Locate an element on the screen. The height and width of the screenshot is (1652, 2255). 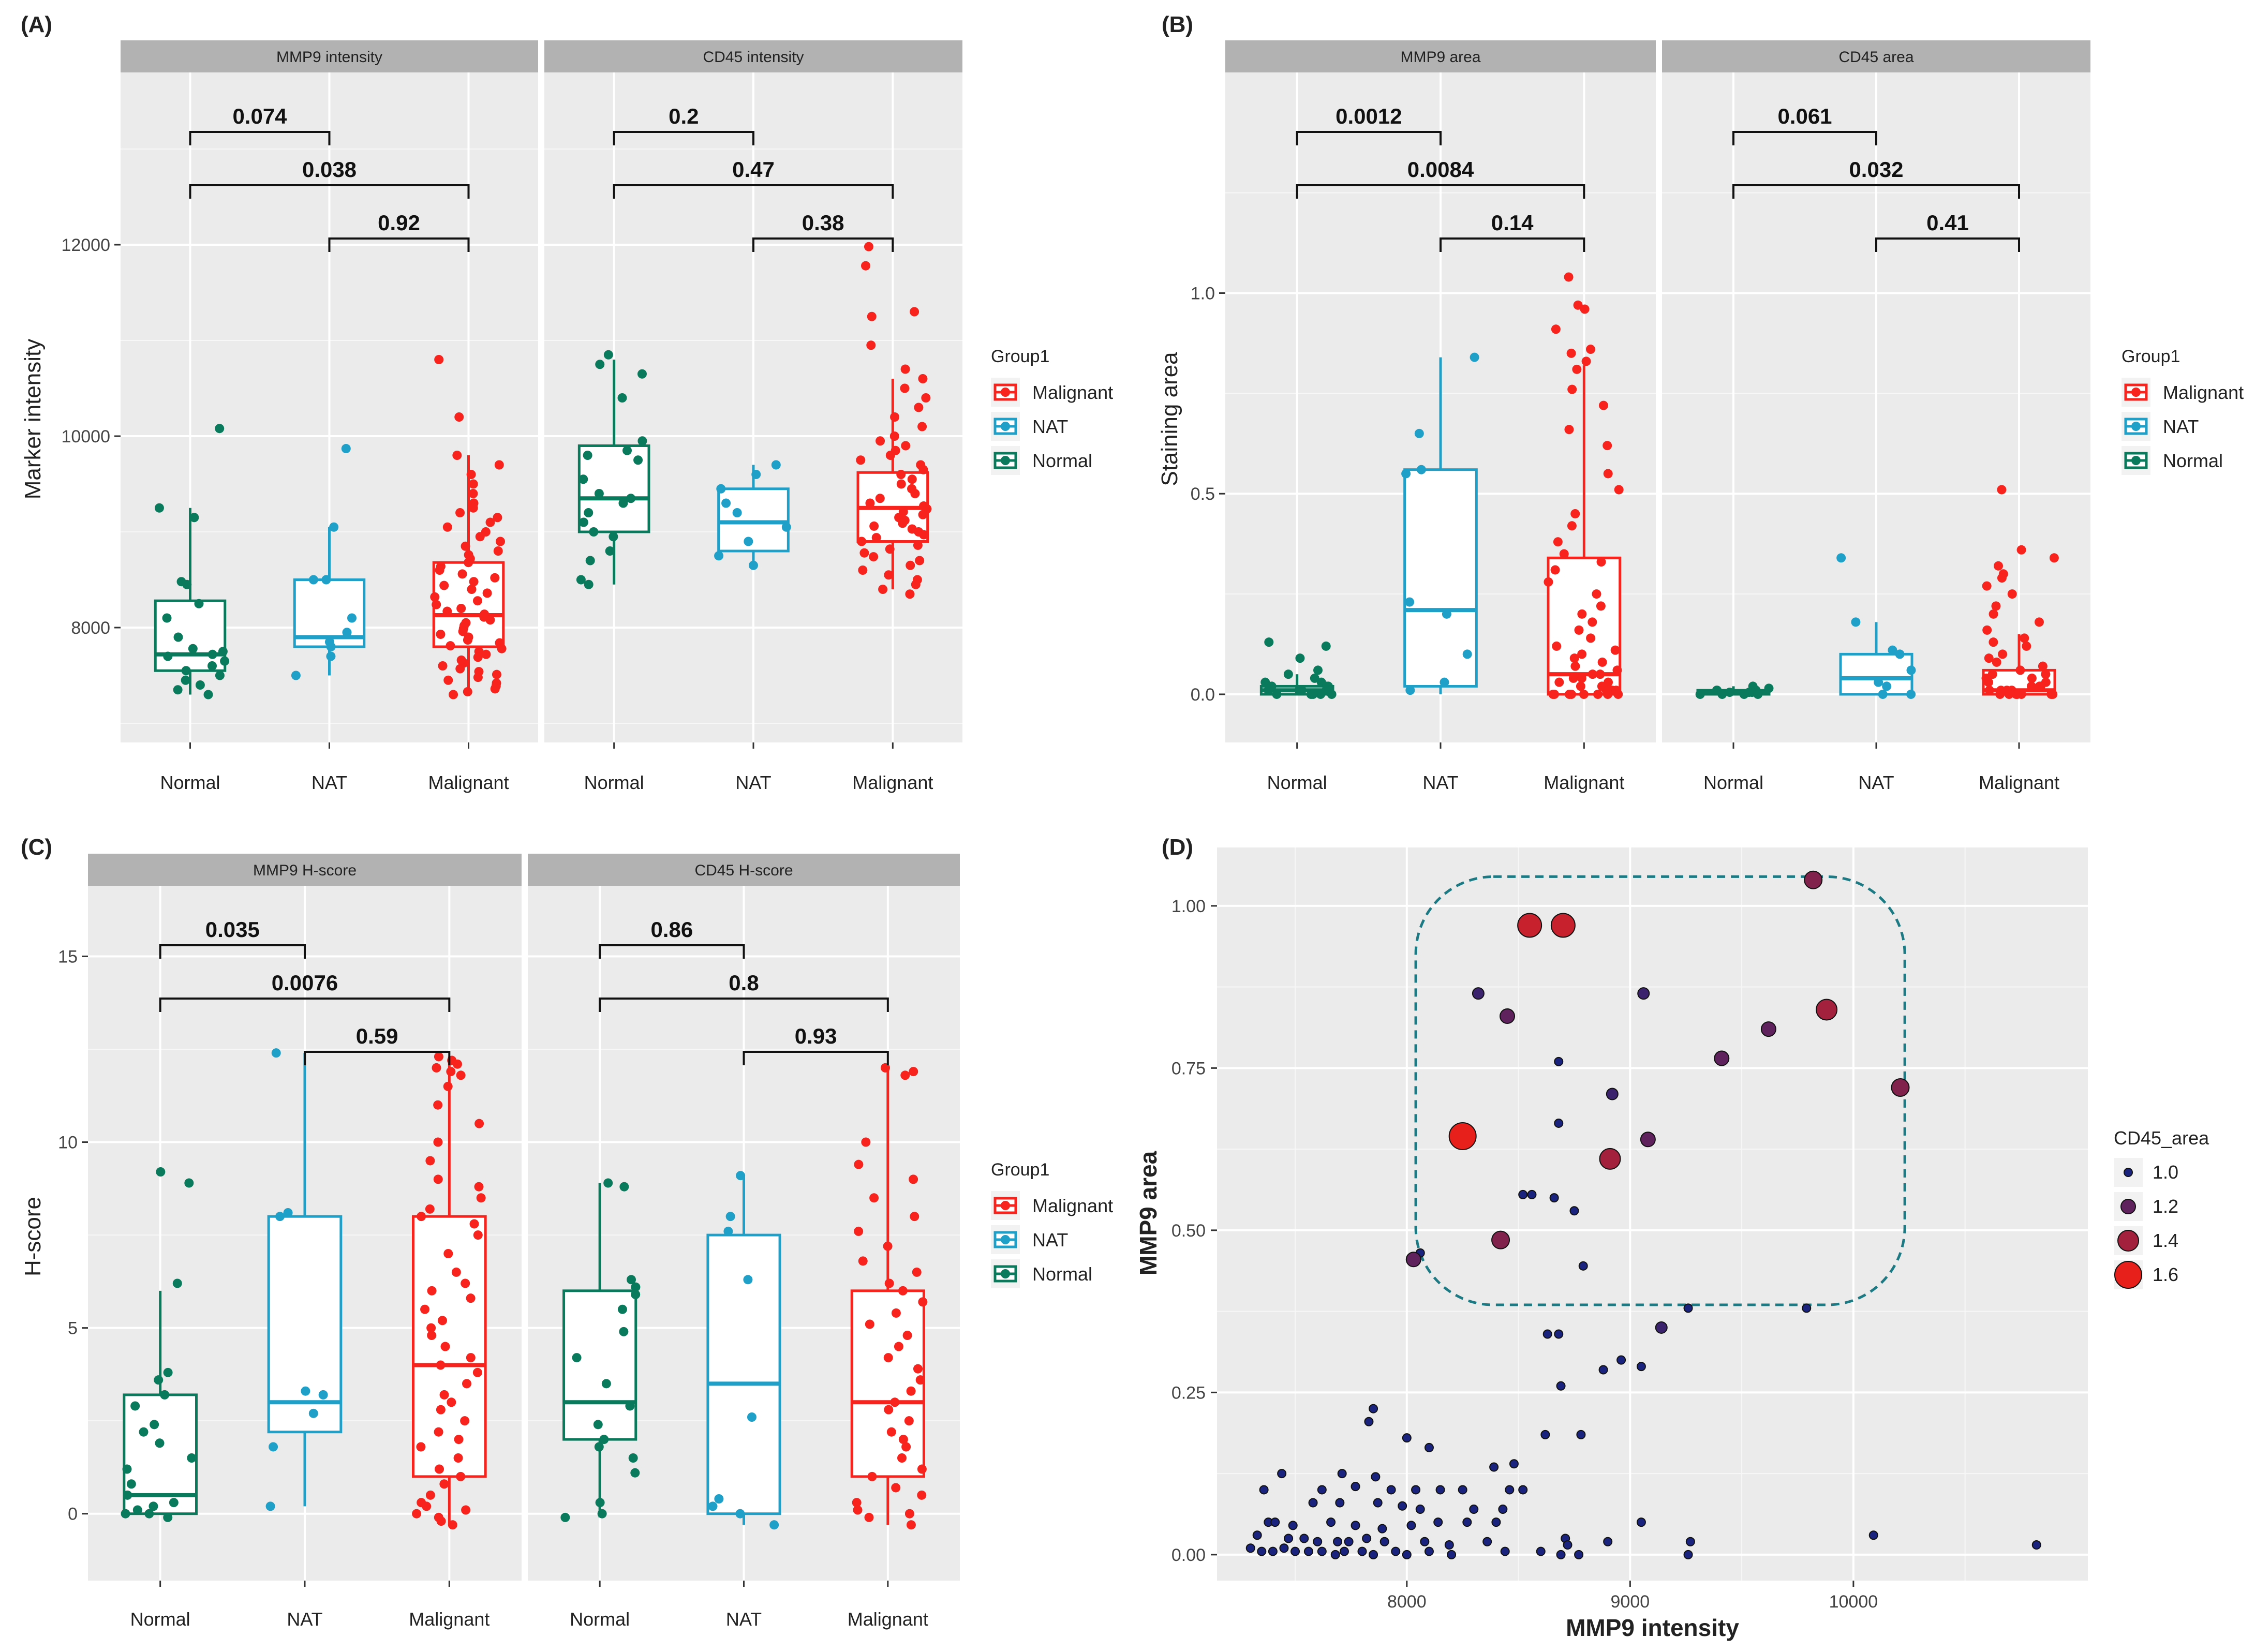
pvalue-bracket: 0.0076 is located at coordinates (305, 992).